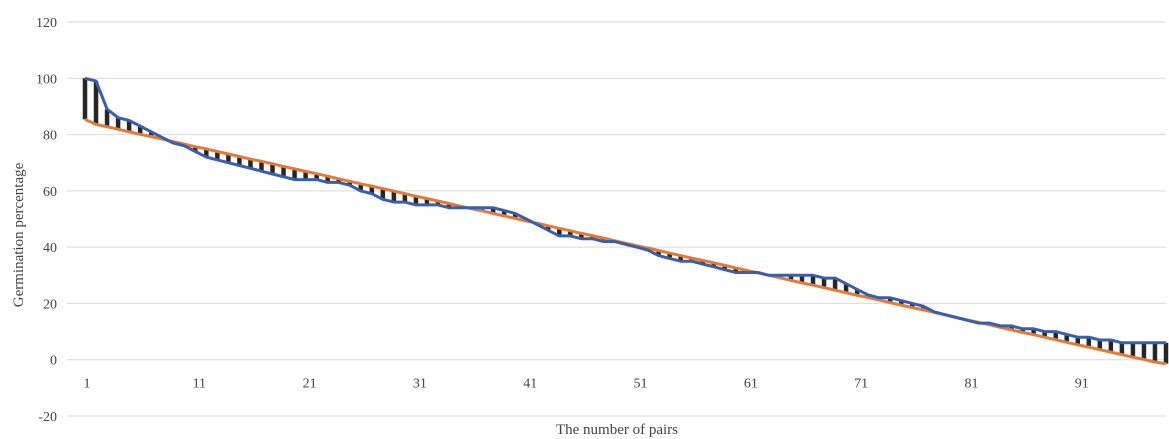  Describe the element at coordinates (46, 220) in the screenshot. I see `y-axis-ticks: -20 0 20 40 60 80 100 120` at that location.